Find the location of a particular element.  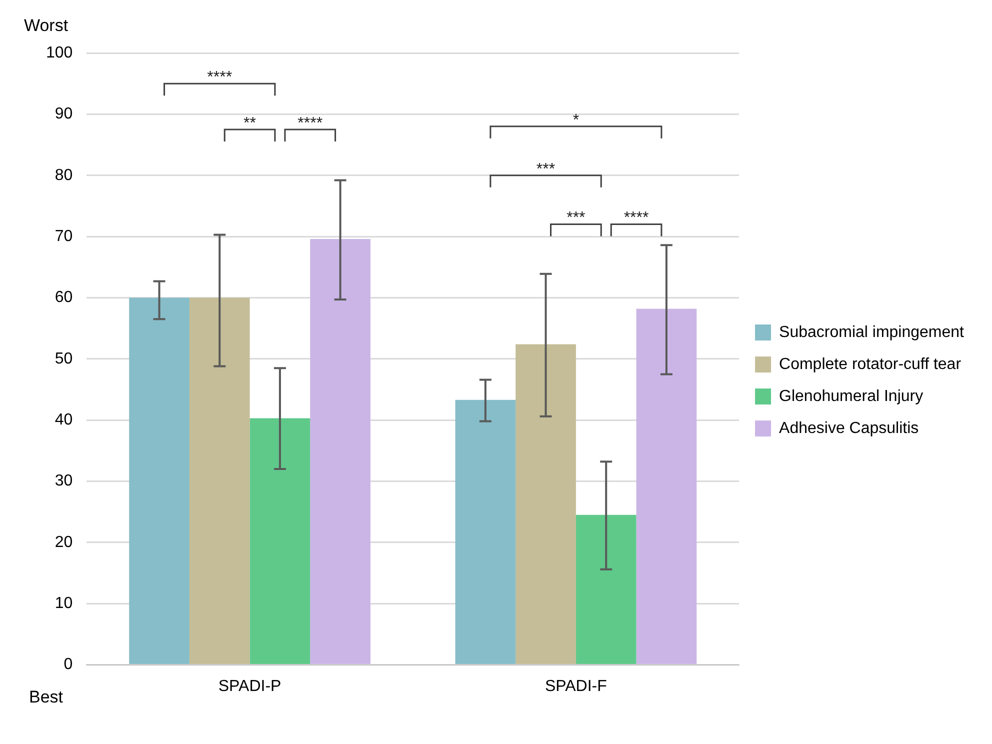

y-tick-label: 90 is located at coordinates (63, 114).